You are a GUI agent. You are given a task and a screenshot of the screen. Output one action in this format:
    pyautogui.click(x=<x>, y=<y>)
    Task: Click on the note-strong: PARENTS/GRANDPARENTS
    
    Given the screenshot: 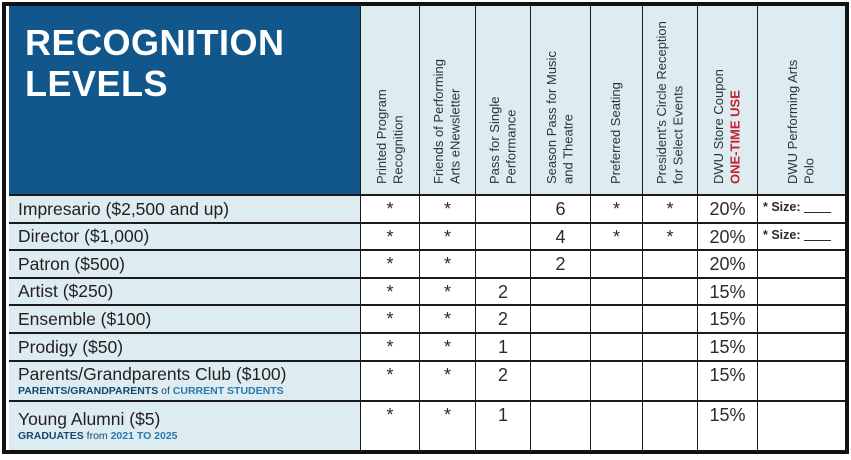 What is the action you would take?
    pyautogui.click(x=88, y=390)
    